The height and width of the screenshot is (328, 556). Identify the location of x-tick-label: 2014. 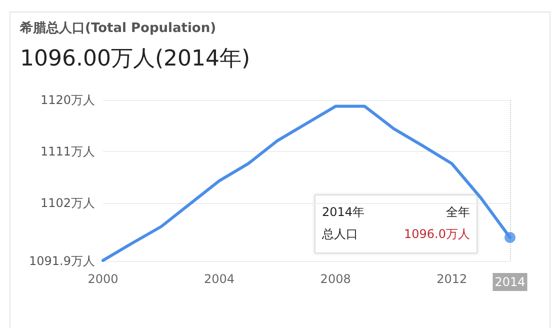
(510, 282).